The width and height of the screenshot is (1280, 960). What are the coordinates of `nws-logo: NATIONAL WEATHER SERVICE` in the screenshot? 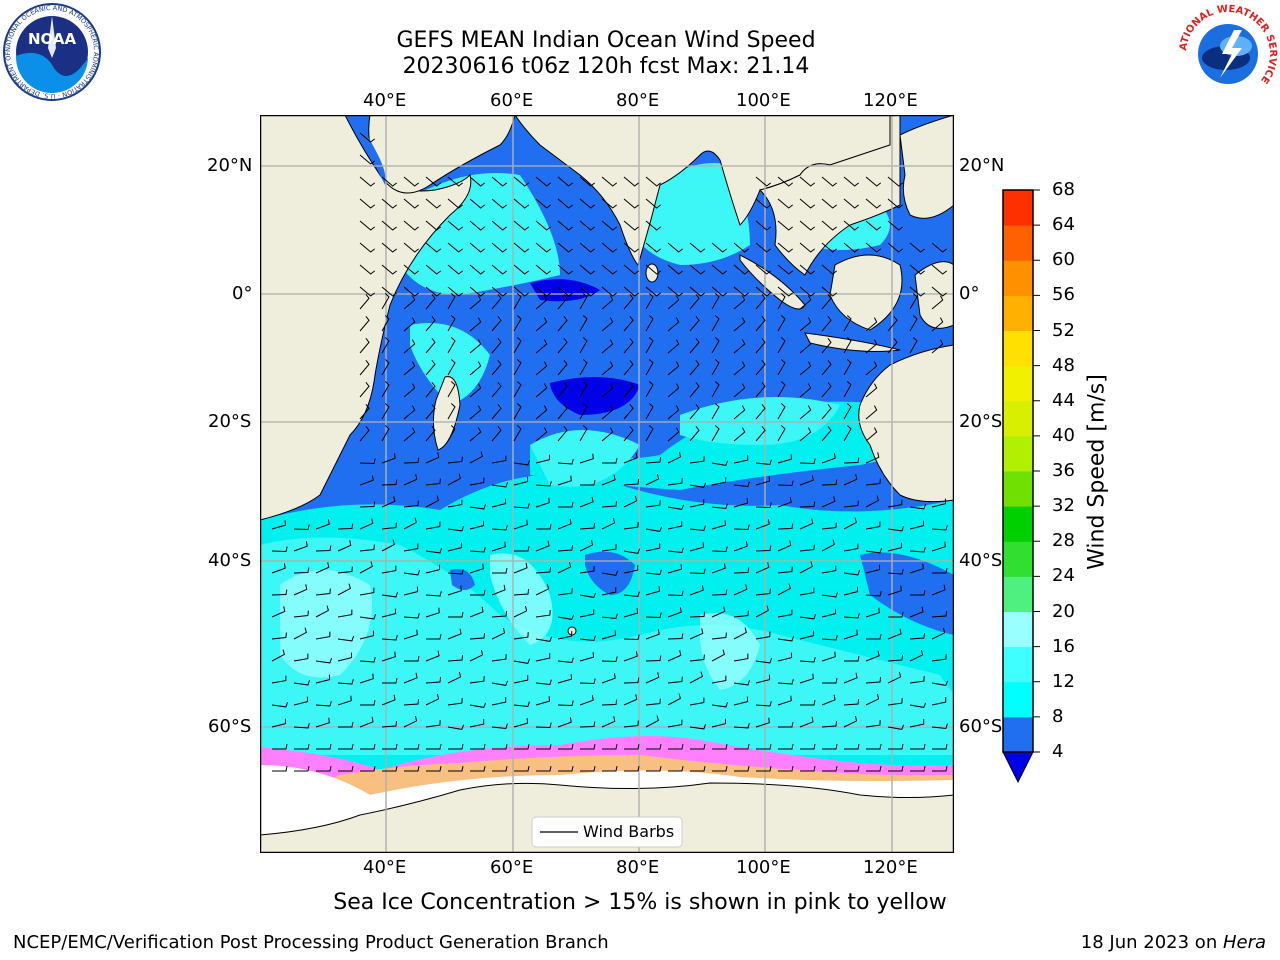 It's located at (1227, 50).